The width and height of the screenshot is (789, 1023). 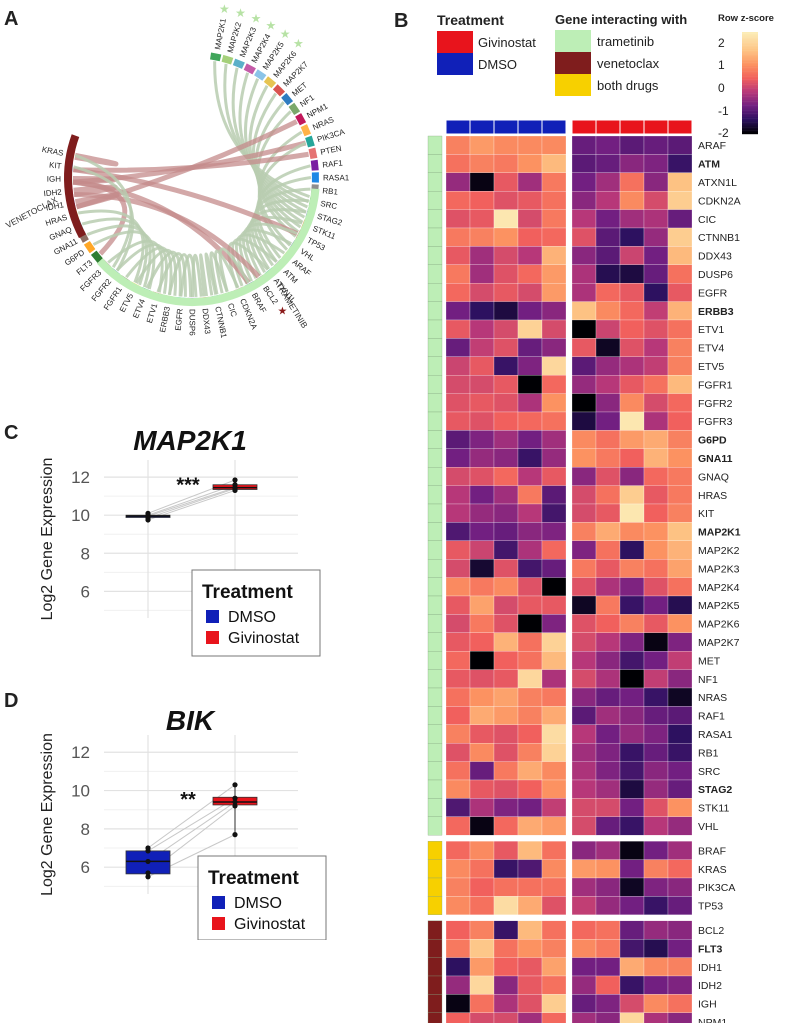 What do you see at coordinates (333, 163) in the screenshot?
I see `gene-label: RAF1` at bounding box center [333, 163].